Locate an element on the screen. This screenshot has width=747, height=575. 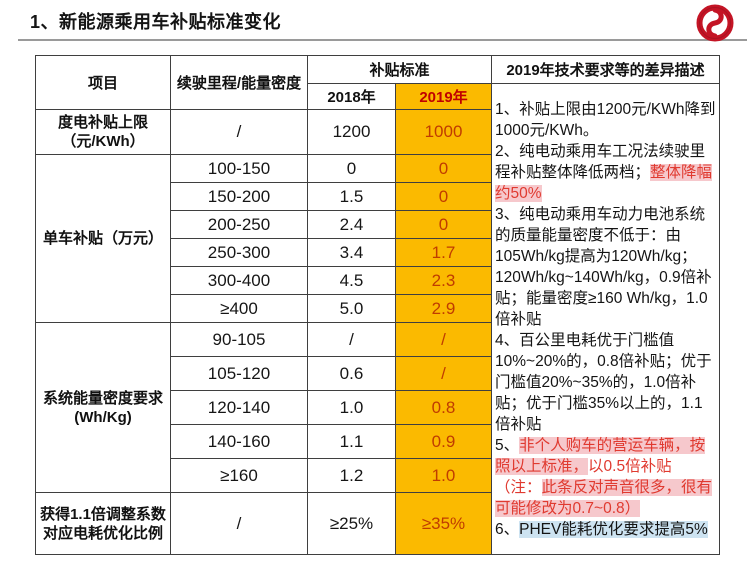
density-2018-1: 0.6 is located at coordinates (351, 373).